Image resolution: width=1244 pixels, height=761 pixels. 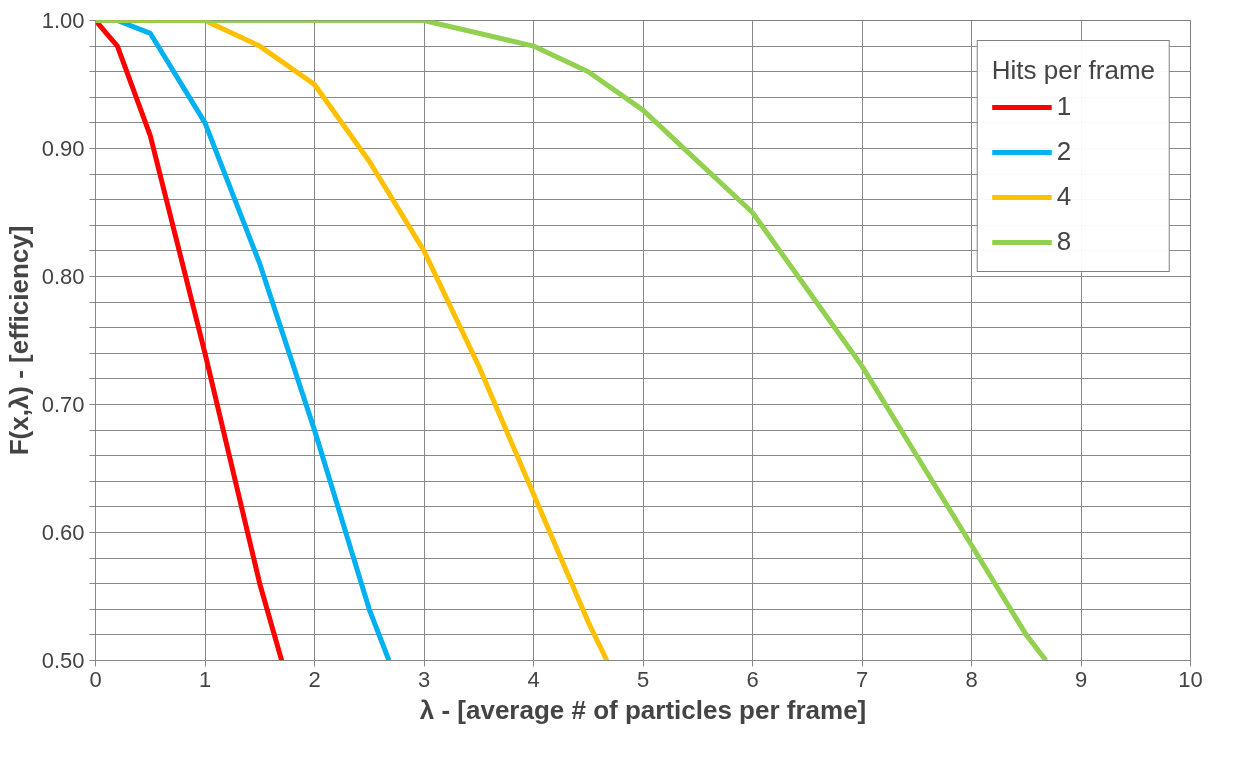 What do you see at coordinates (1064, 151) in the screenshot?
I see `legend-label: 2` at bounding box center [1064, 151].